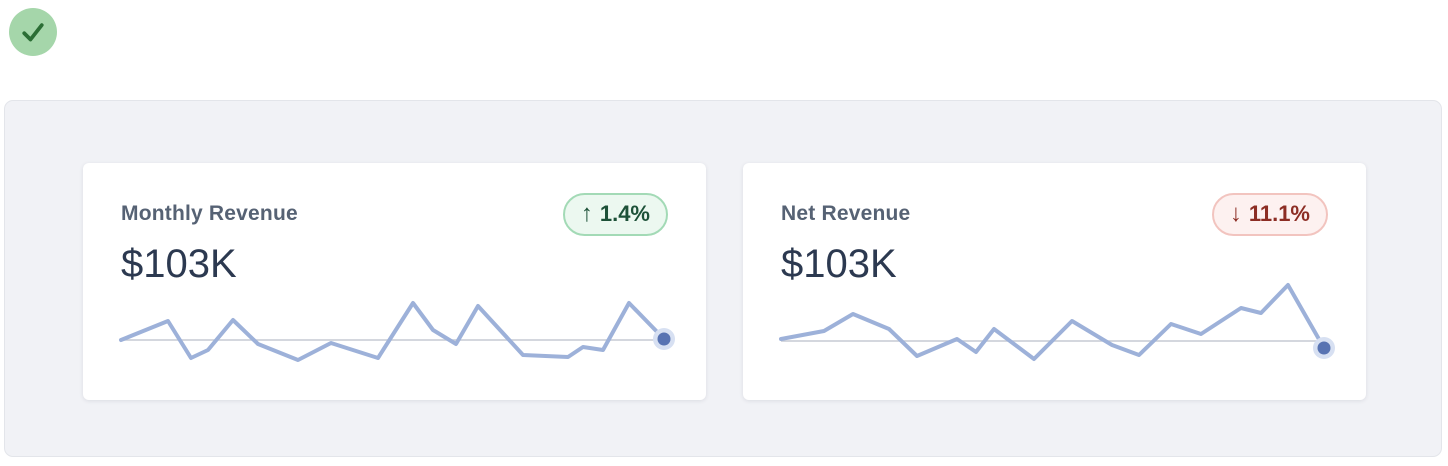  I want to click on arrow-up-icon: ↑, so click(586, 213).